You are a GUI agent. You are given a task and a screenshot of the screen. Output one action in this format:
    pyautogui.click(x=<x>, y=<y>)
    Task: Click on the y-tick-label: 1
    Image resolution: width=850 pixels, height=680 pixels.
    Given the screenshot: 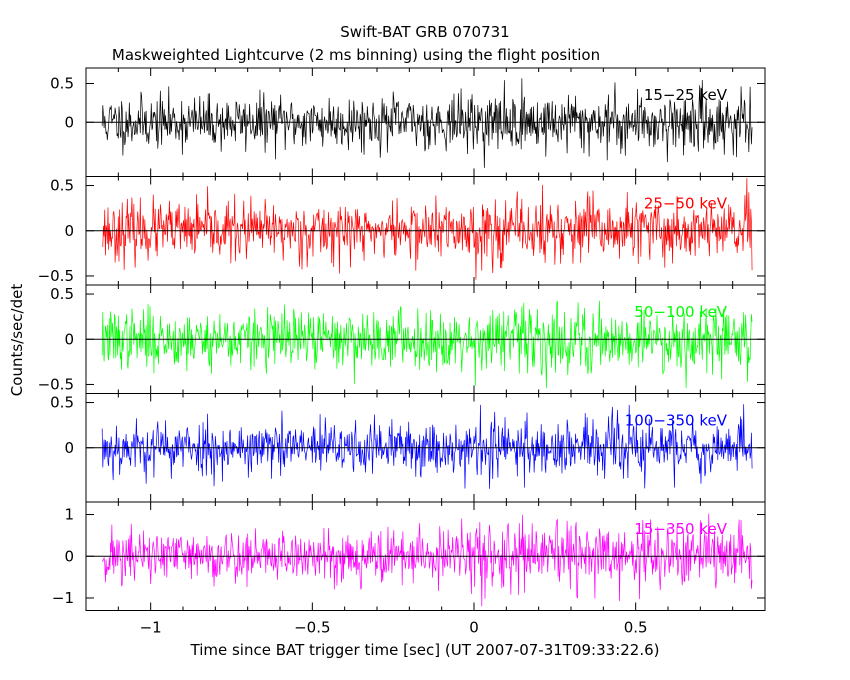 What is the action you would take?
    pyautogui.click(x=69, y=515)
    